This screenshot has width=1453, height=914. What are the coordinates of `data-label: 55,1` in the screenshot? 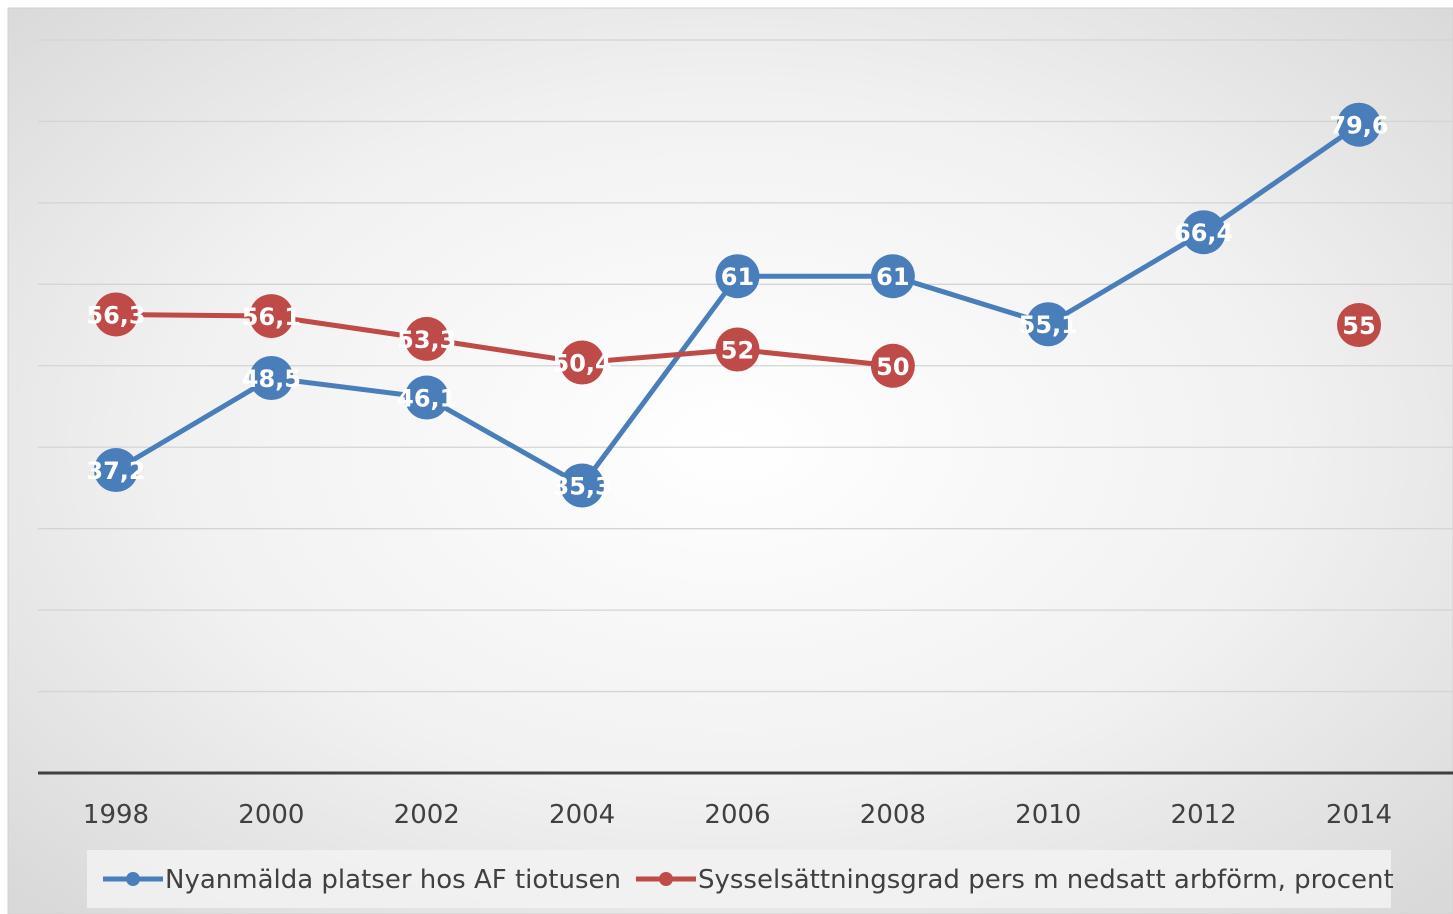 It's located at (1048, 325).